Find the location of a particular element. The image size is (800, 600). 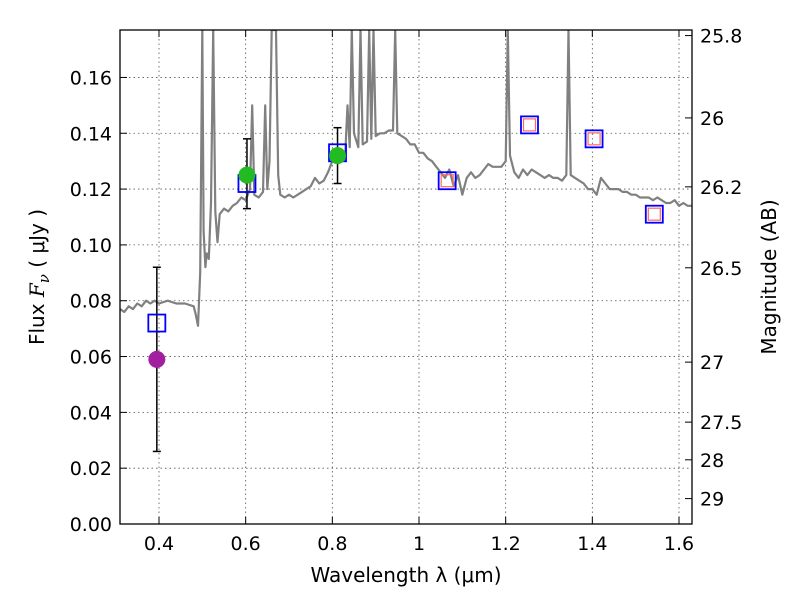

y-tick-label: 0.02 is located at coordinates (91, 469).